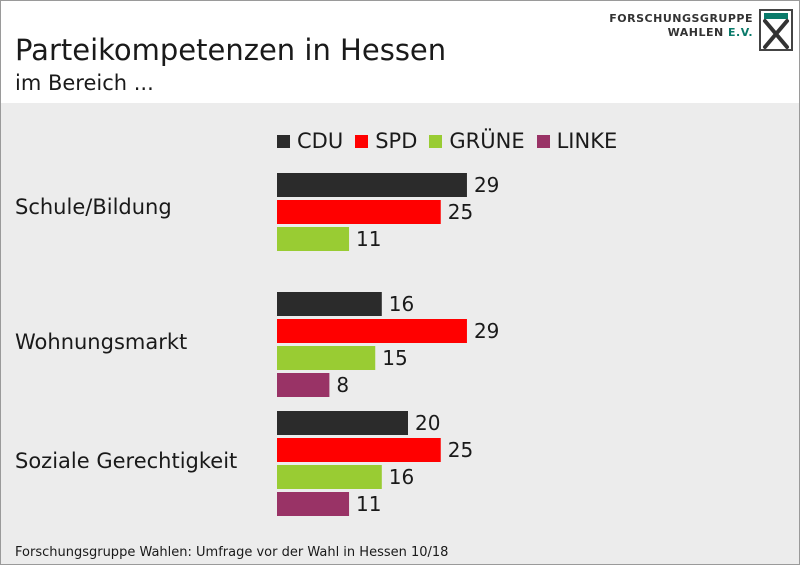 The width and height of the screenshot is (800, 565). What do you see at coordinates (487, 141) in the screenshot?
I see `legend-label-2: GRÜNE` at bounding box center [487, 141].